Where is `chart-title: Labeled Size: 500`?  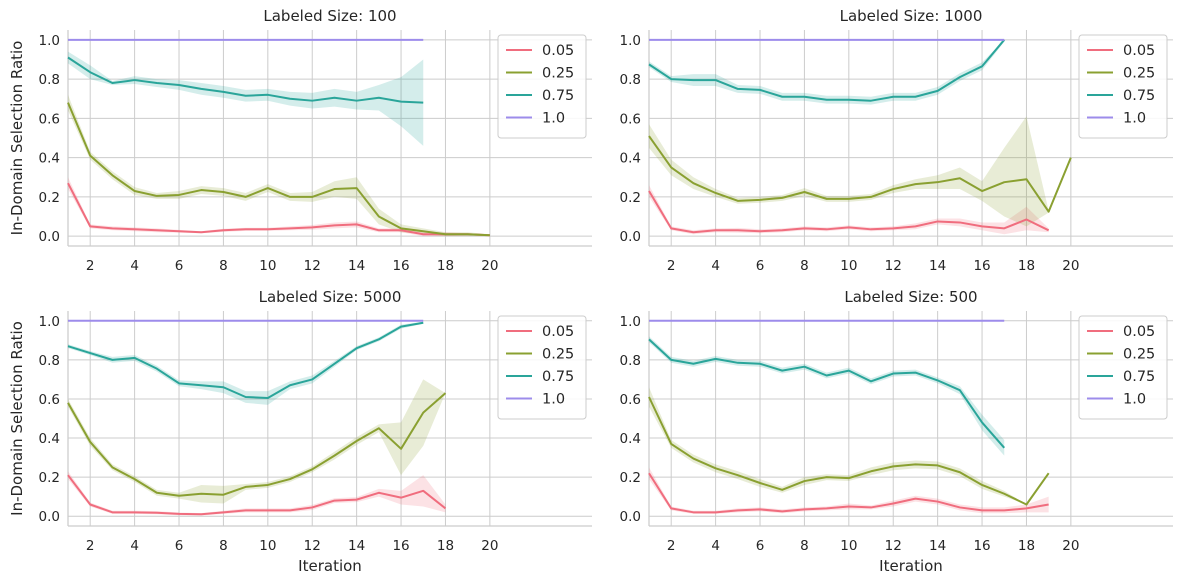
chart-title: Labeled Size: 500 is located at coordinates (910, 297).